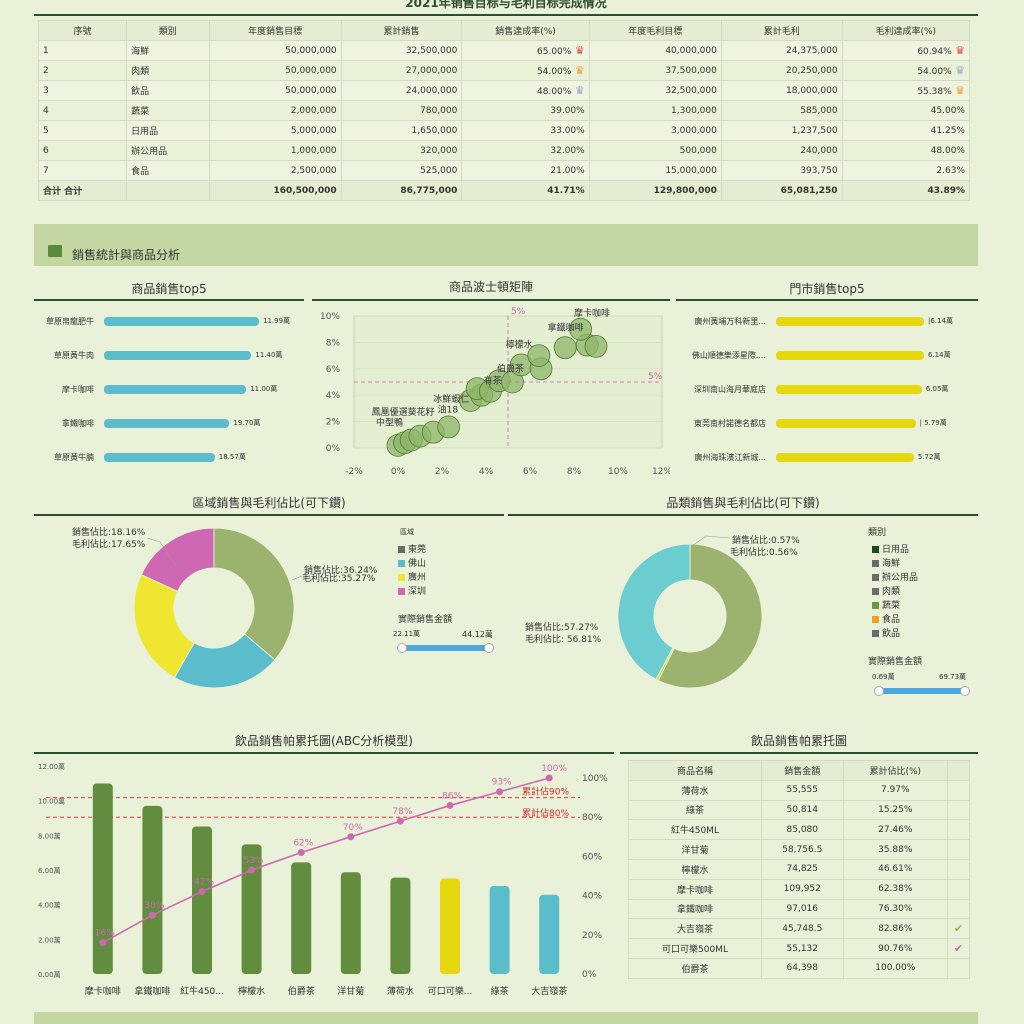 The height and width of the screenshot is (1024, 1024). Describe the element at coordinates (655, 30) in the screenshot. I see `column-header: 年度毛利目標` at that location.